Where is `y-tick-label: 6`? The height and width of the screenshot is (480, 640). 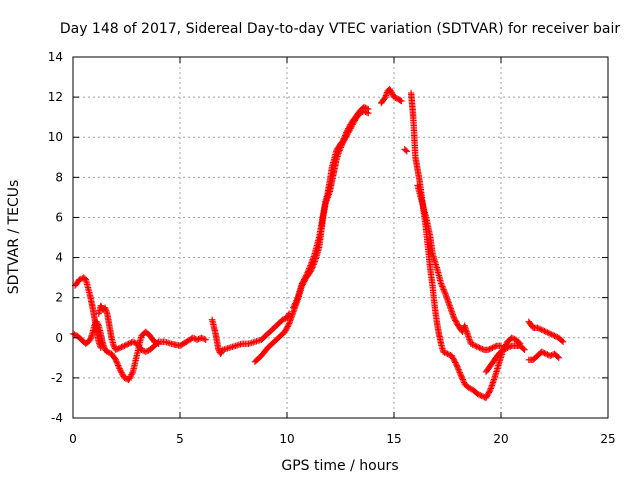
y-tick-label: 6 is located at coordinates (59, 217).